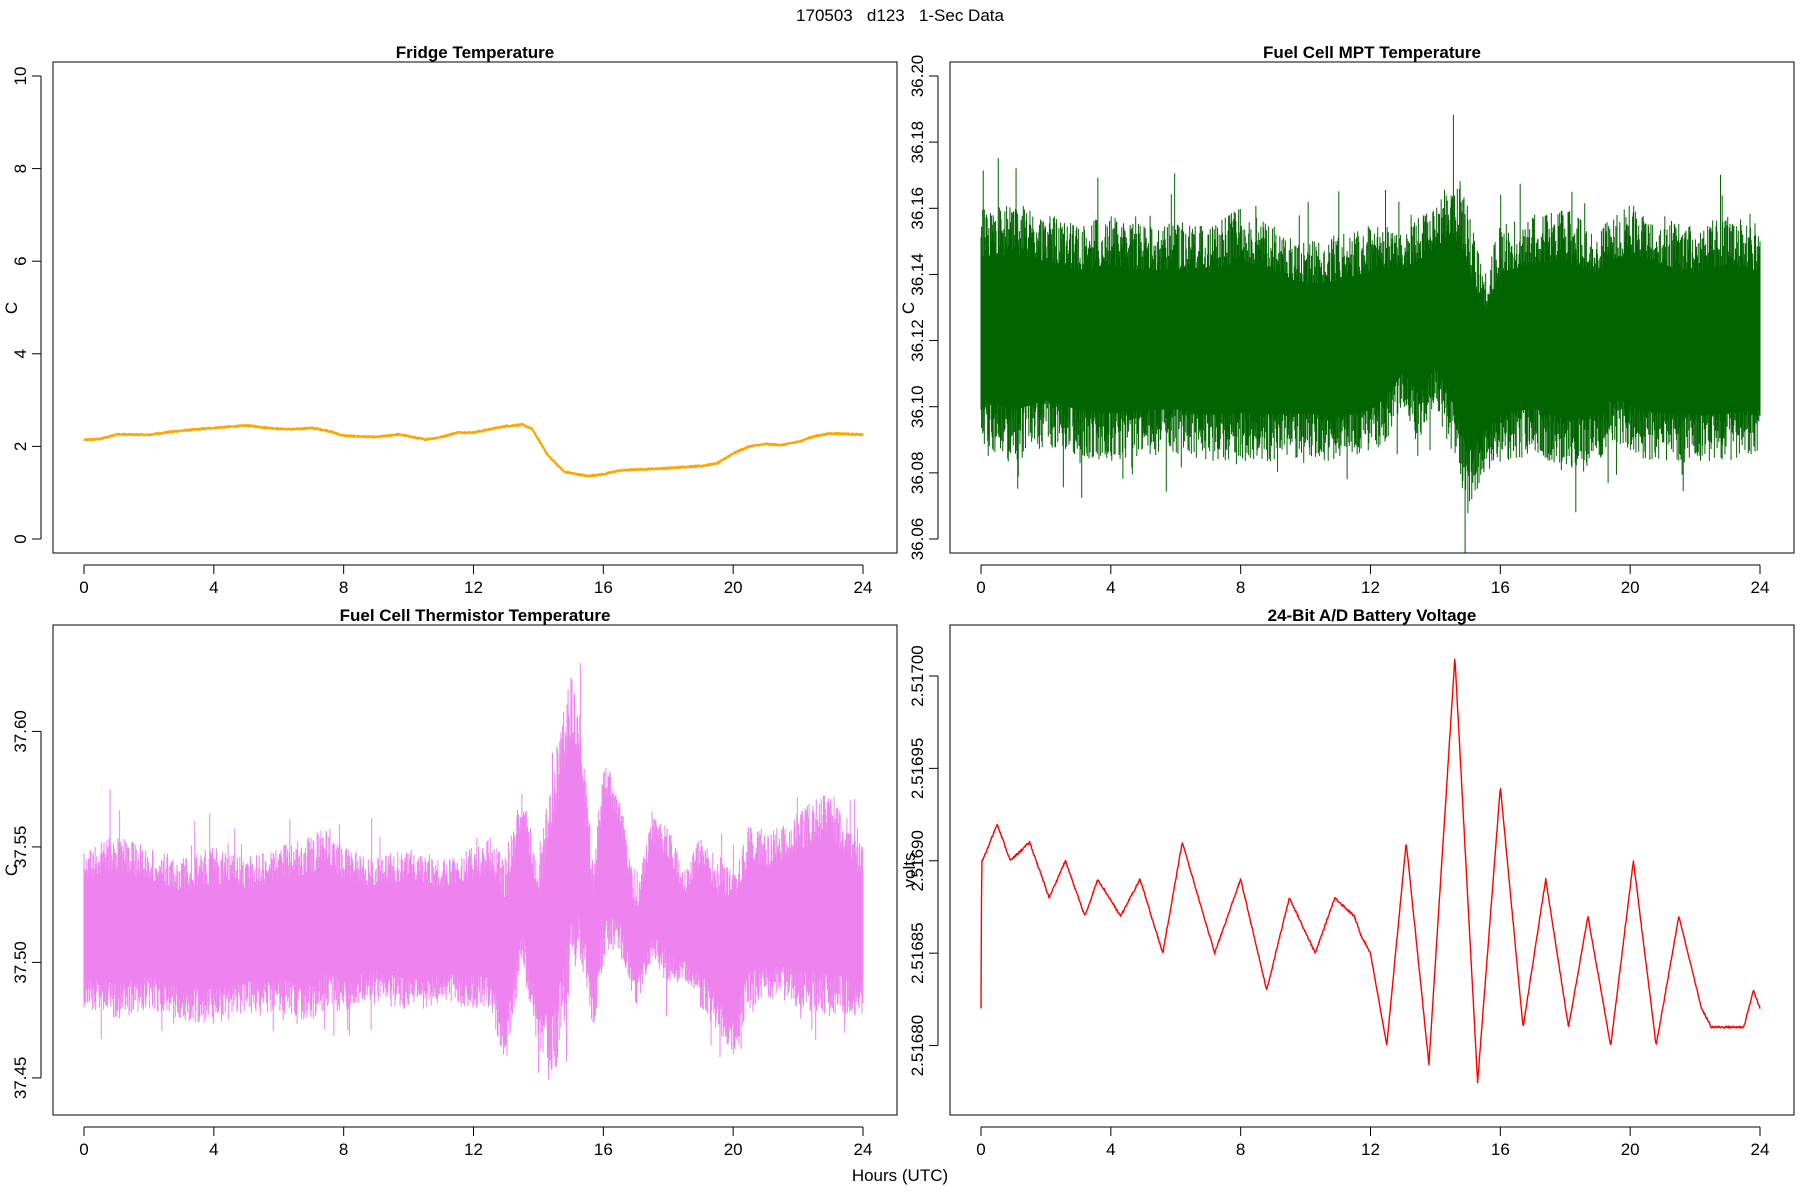 This screenshot has height=1200, width=1800. Describe the element at coordinates (1500, 587) in the screenshot. I see `x-tick-label-1-4: 16` at that location.